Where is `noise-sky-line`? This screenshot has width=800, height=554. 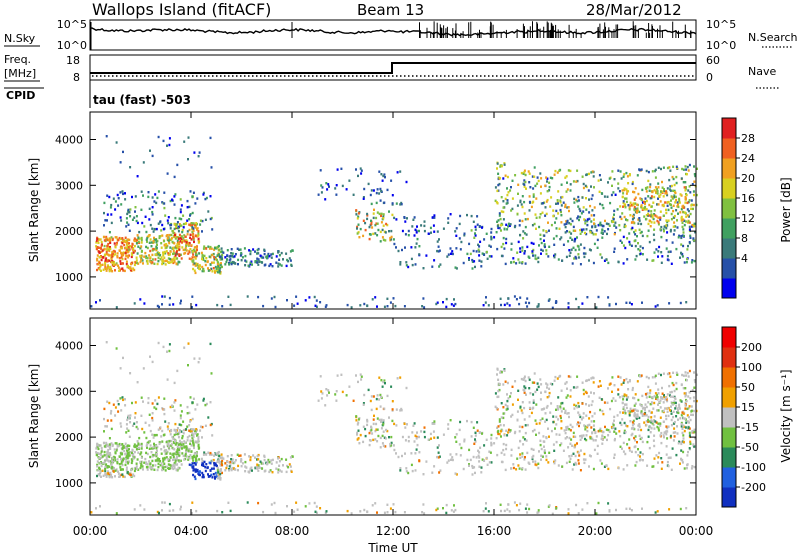 noise-sky-line is located at coordinates (393, 32).